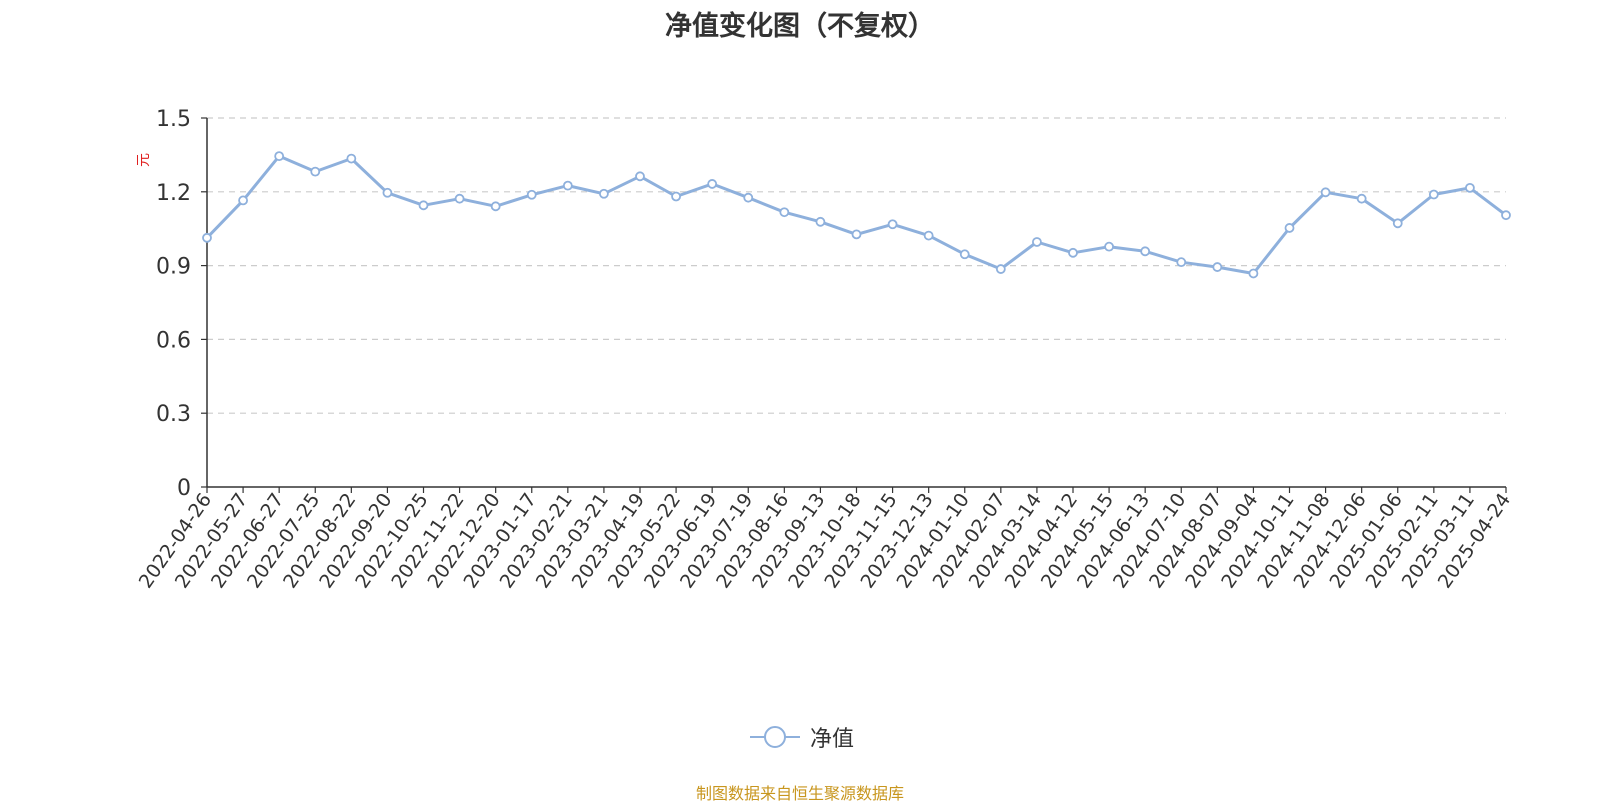 This screenshot has width=1600, height=804. Describe the element at coordinates (800, 26) in the screenshot. I see `chart-title: 净值变化图（不复权）` at that location.